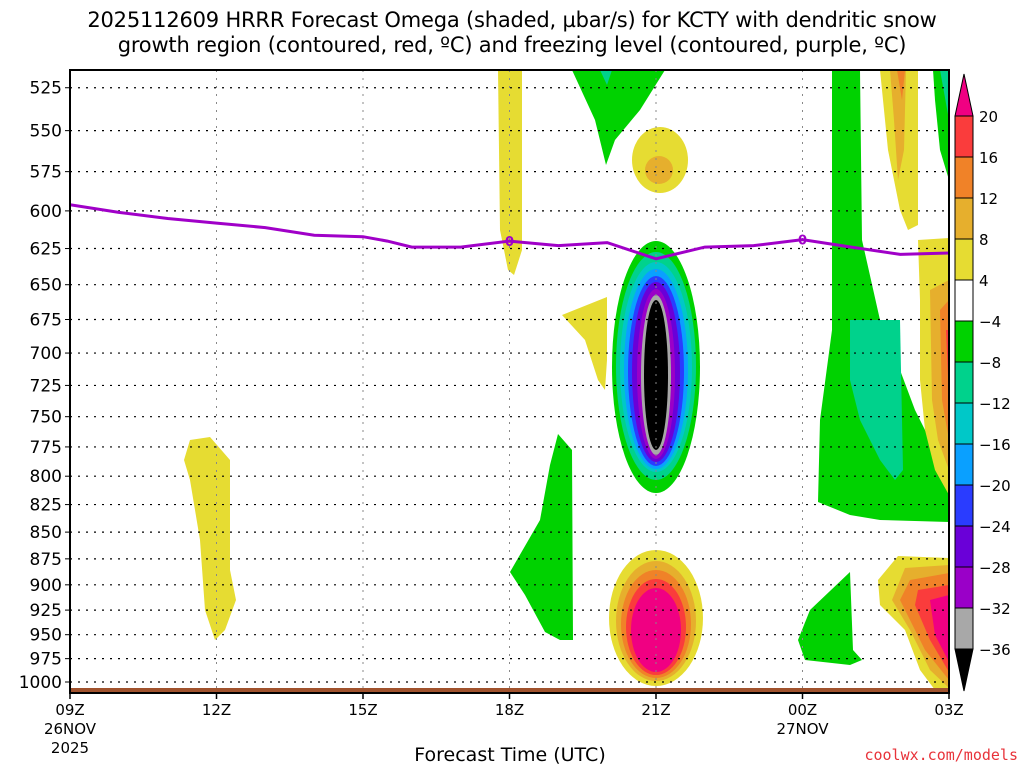 The width and height of the screenshot is (1024, 768). What do you see at coordinates (618, 117) in the screenshot?
I see `ascent-wedge-upper` at bounding box center [618, 117].